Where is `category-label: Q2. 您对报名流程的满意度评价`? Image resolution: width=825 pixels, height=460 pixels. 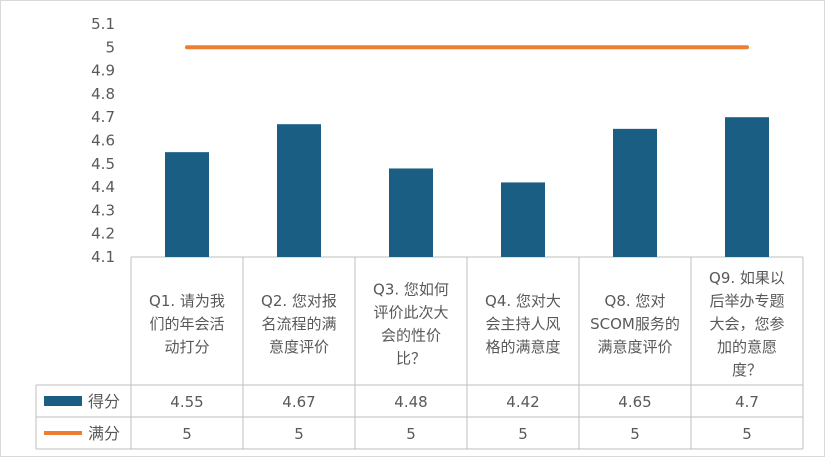 category-label: Q2. 您对报名流程的满意度评价 is located at coordinates (299, 324).